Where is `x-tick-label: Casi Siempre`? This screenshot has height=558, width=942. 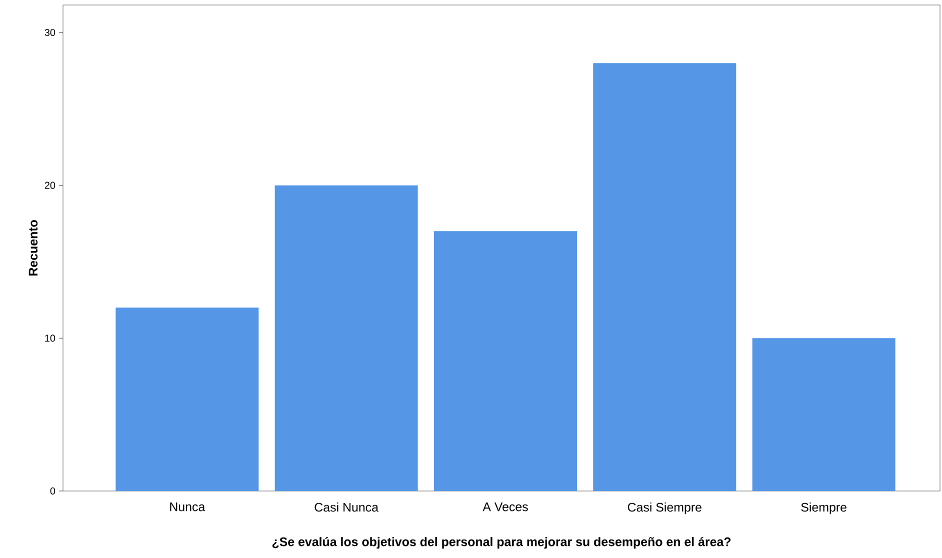
x-tick-label: Casi Siempre is located at coordinates (665, 508).